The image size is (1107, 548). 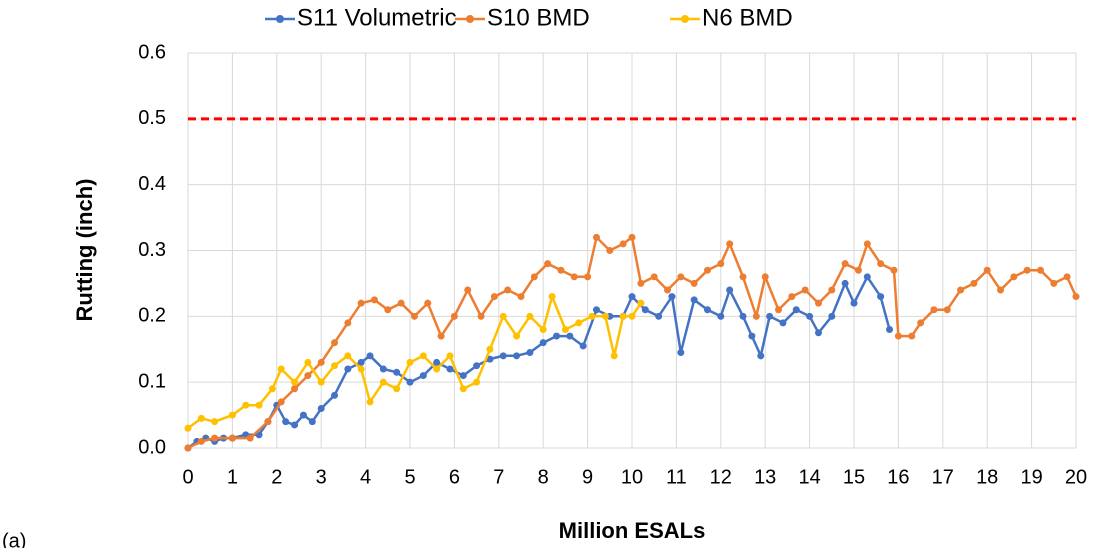 What do you see at coordinates (747, 17) in the screenshot?
I see `legend-label: N6 BMD` at bounding box center [747, 17].